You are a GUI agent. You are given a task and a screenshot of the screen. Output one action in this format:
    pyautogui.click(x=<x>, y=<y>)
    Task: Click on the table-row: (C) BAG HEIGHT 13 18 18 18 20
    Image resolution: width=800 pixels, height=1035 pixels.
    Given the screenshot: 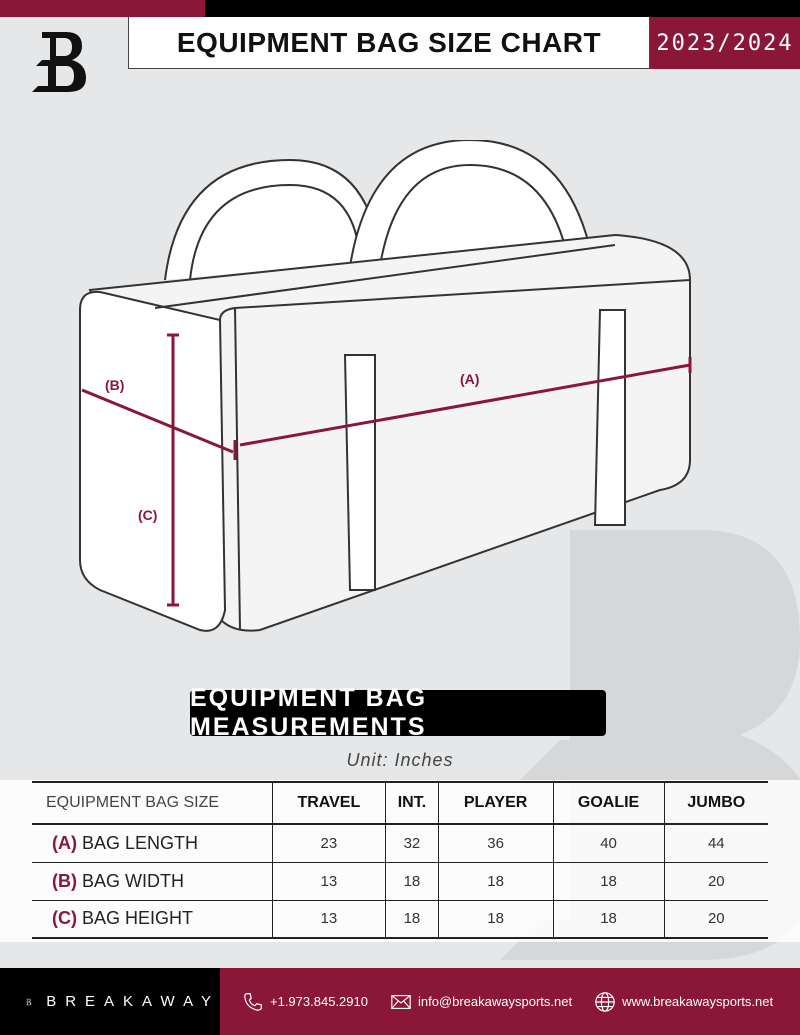 What is the action you would take?
    pyautogui.click(x=400, y=919)
    